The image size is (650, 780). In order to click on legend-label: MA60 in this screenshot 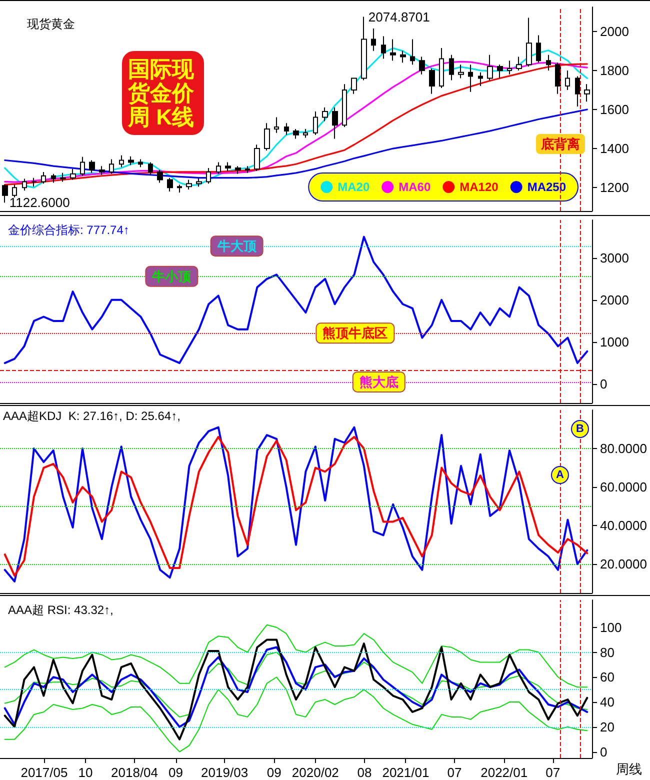, I will do `click(414, 187)`.